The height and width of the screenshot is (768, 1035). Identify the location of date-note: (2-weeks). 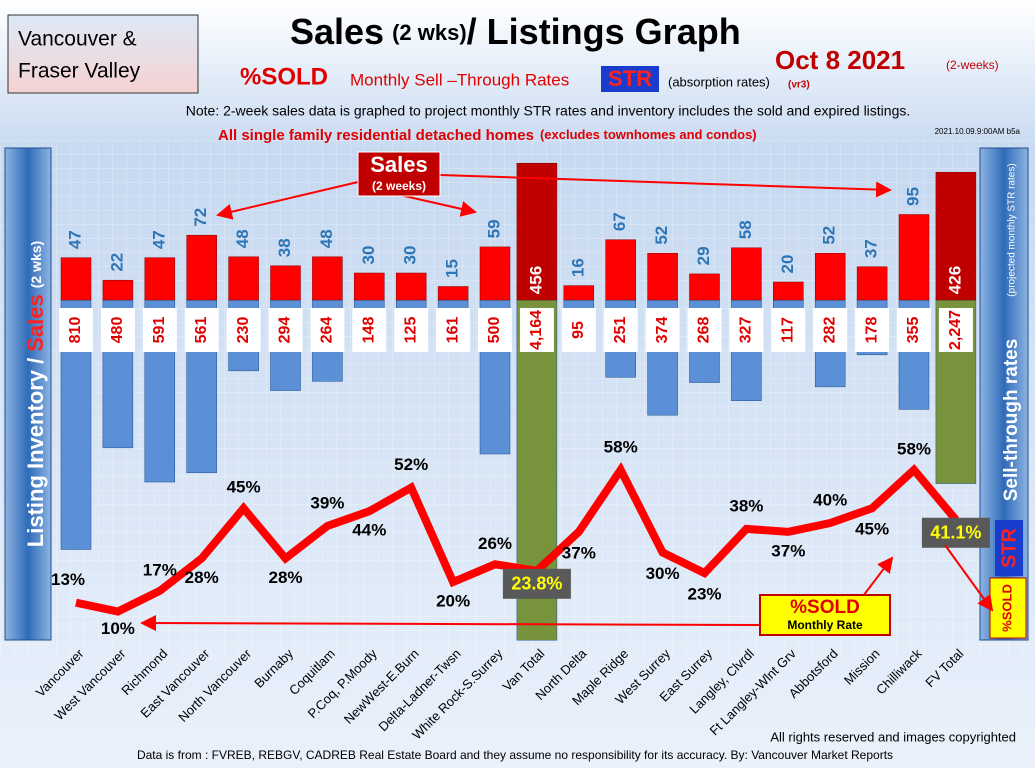
(972, 65).